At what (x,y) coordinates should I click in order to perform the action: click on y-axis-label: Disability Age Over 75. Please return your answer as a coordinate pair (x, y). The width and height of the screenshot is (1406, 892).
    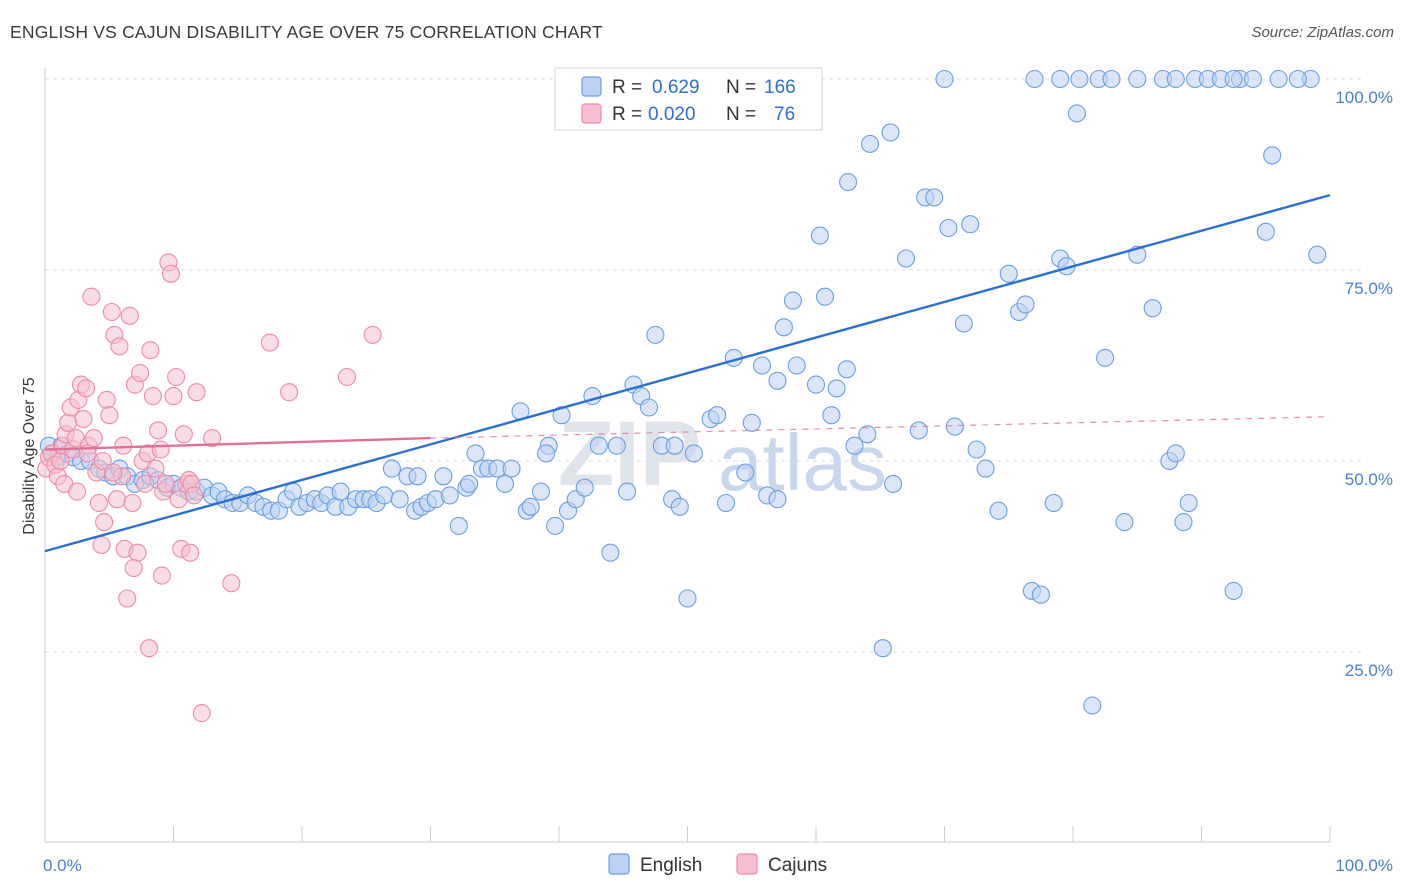
    Looking at the image, I should click on (29, 456).